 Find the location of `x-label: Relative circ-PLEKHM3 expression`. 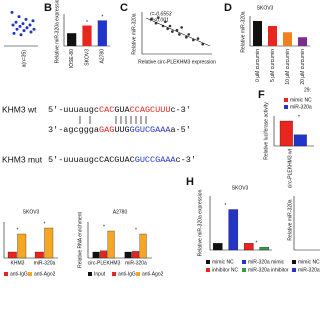

x-label: Relative circ-PLEKHM3 expression is located at coordinates (177, 62).